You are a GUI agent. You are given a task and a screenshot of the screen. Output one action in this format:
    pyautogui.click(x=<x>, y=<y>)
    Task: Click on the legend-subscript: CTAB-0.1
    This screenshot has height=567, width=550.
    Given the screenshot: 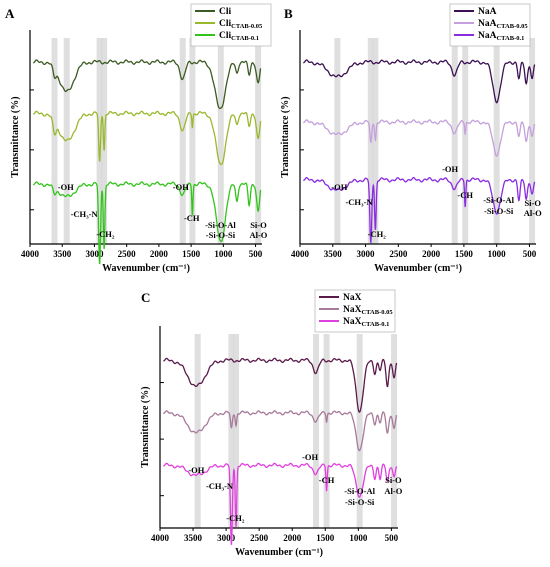 What is the action you would take?
    pyautogui.click(x=245, y=38)
    